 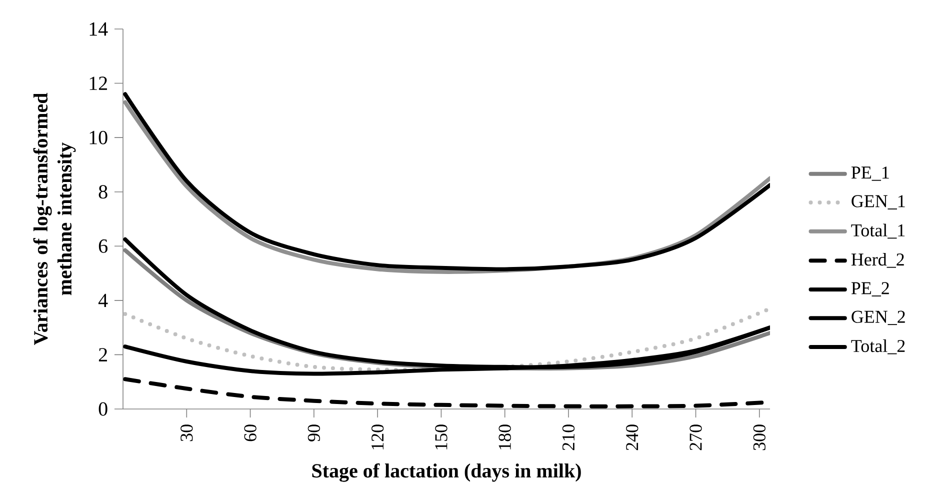 I want to click on legend-label: GEN_1, so click(x=878, y=202).